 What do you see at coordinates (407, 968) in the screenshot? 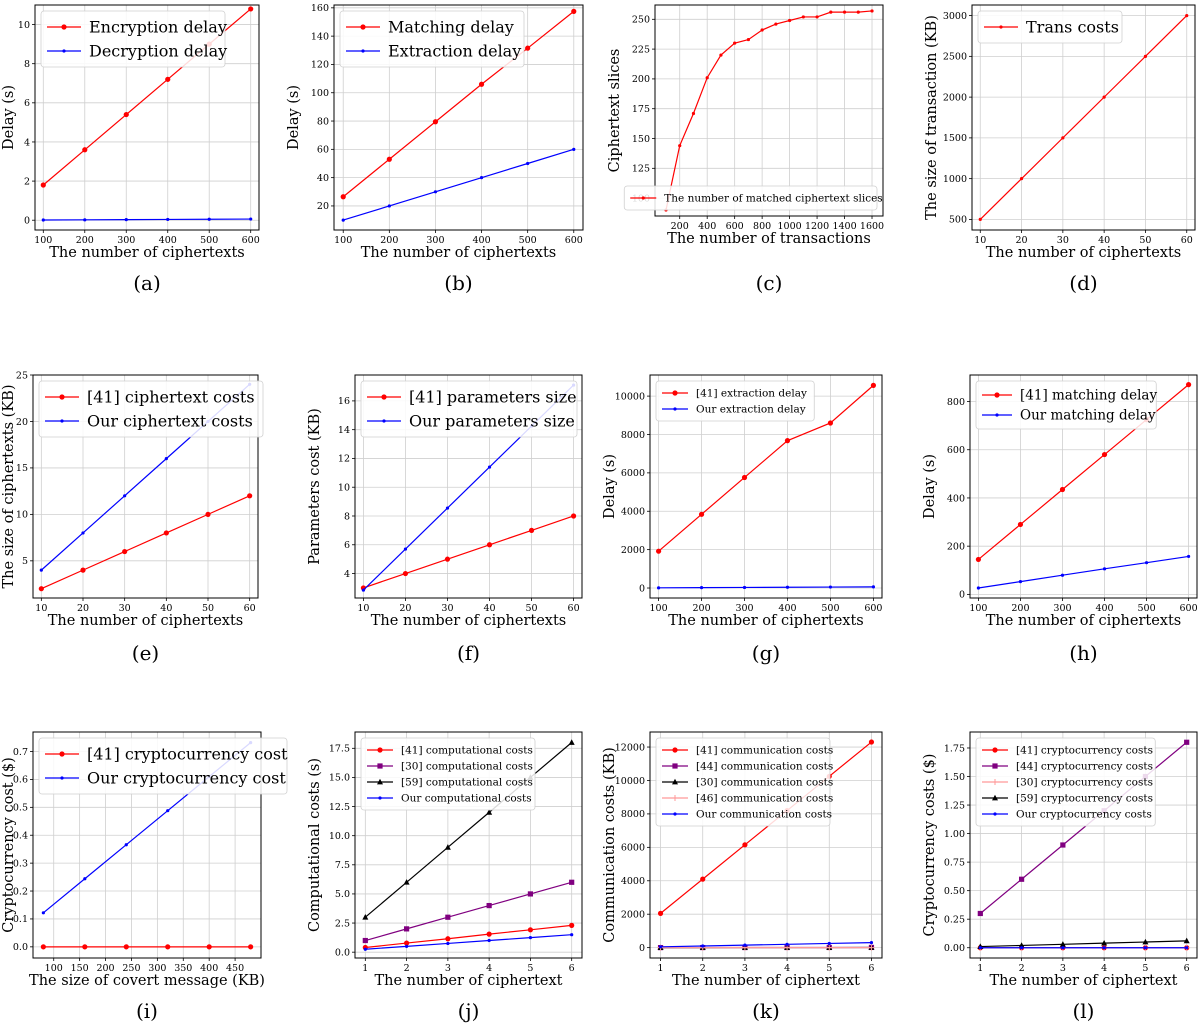
I see `x-tick-label: 2` at bounding box center [407, 968].